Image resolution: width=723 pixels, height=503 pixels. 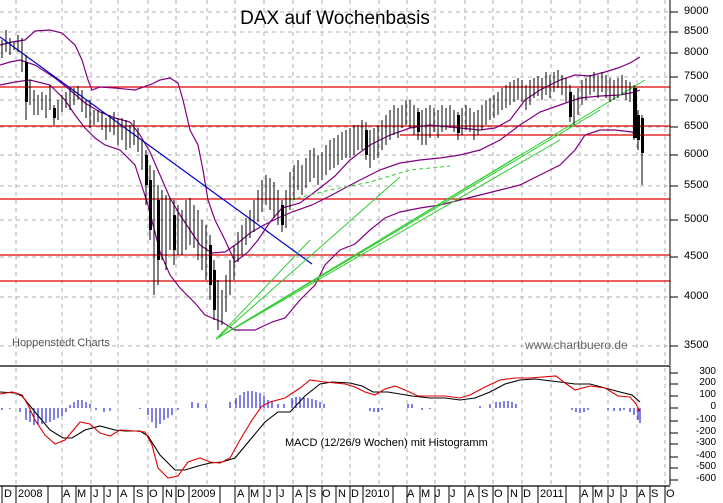 I want to click on chart-title: DAX auf Wochenbasis, so click(x=335, y=18).